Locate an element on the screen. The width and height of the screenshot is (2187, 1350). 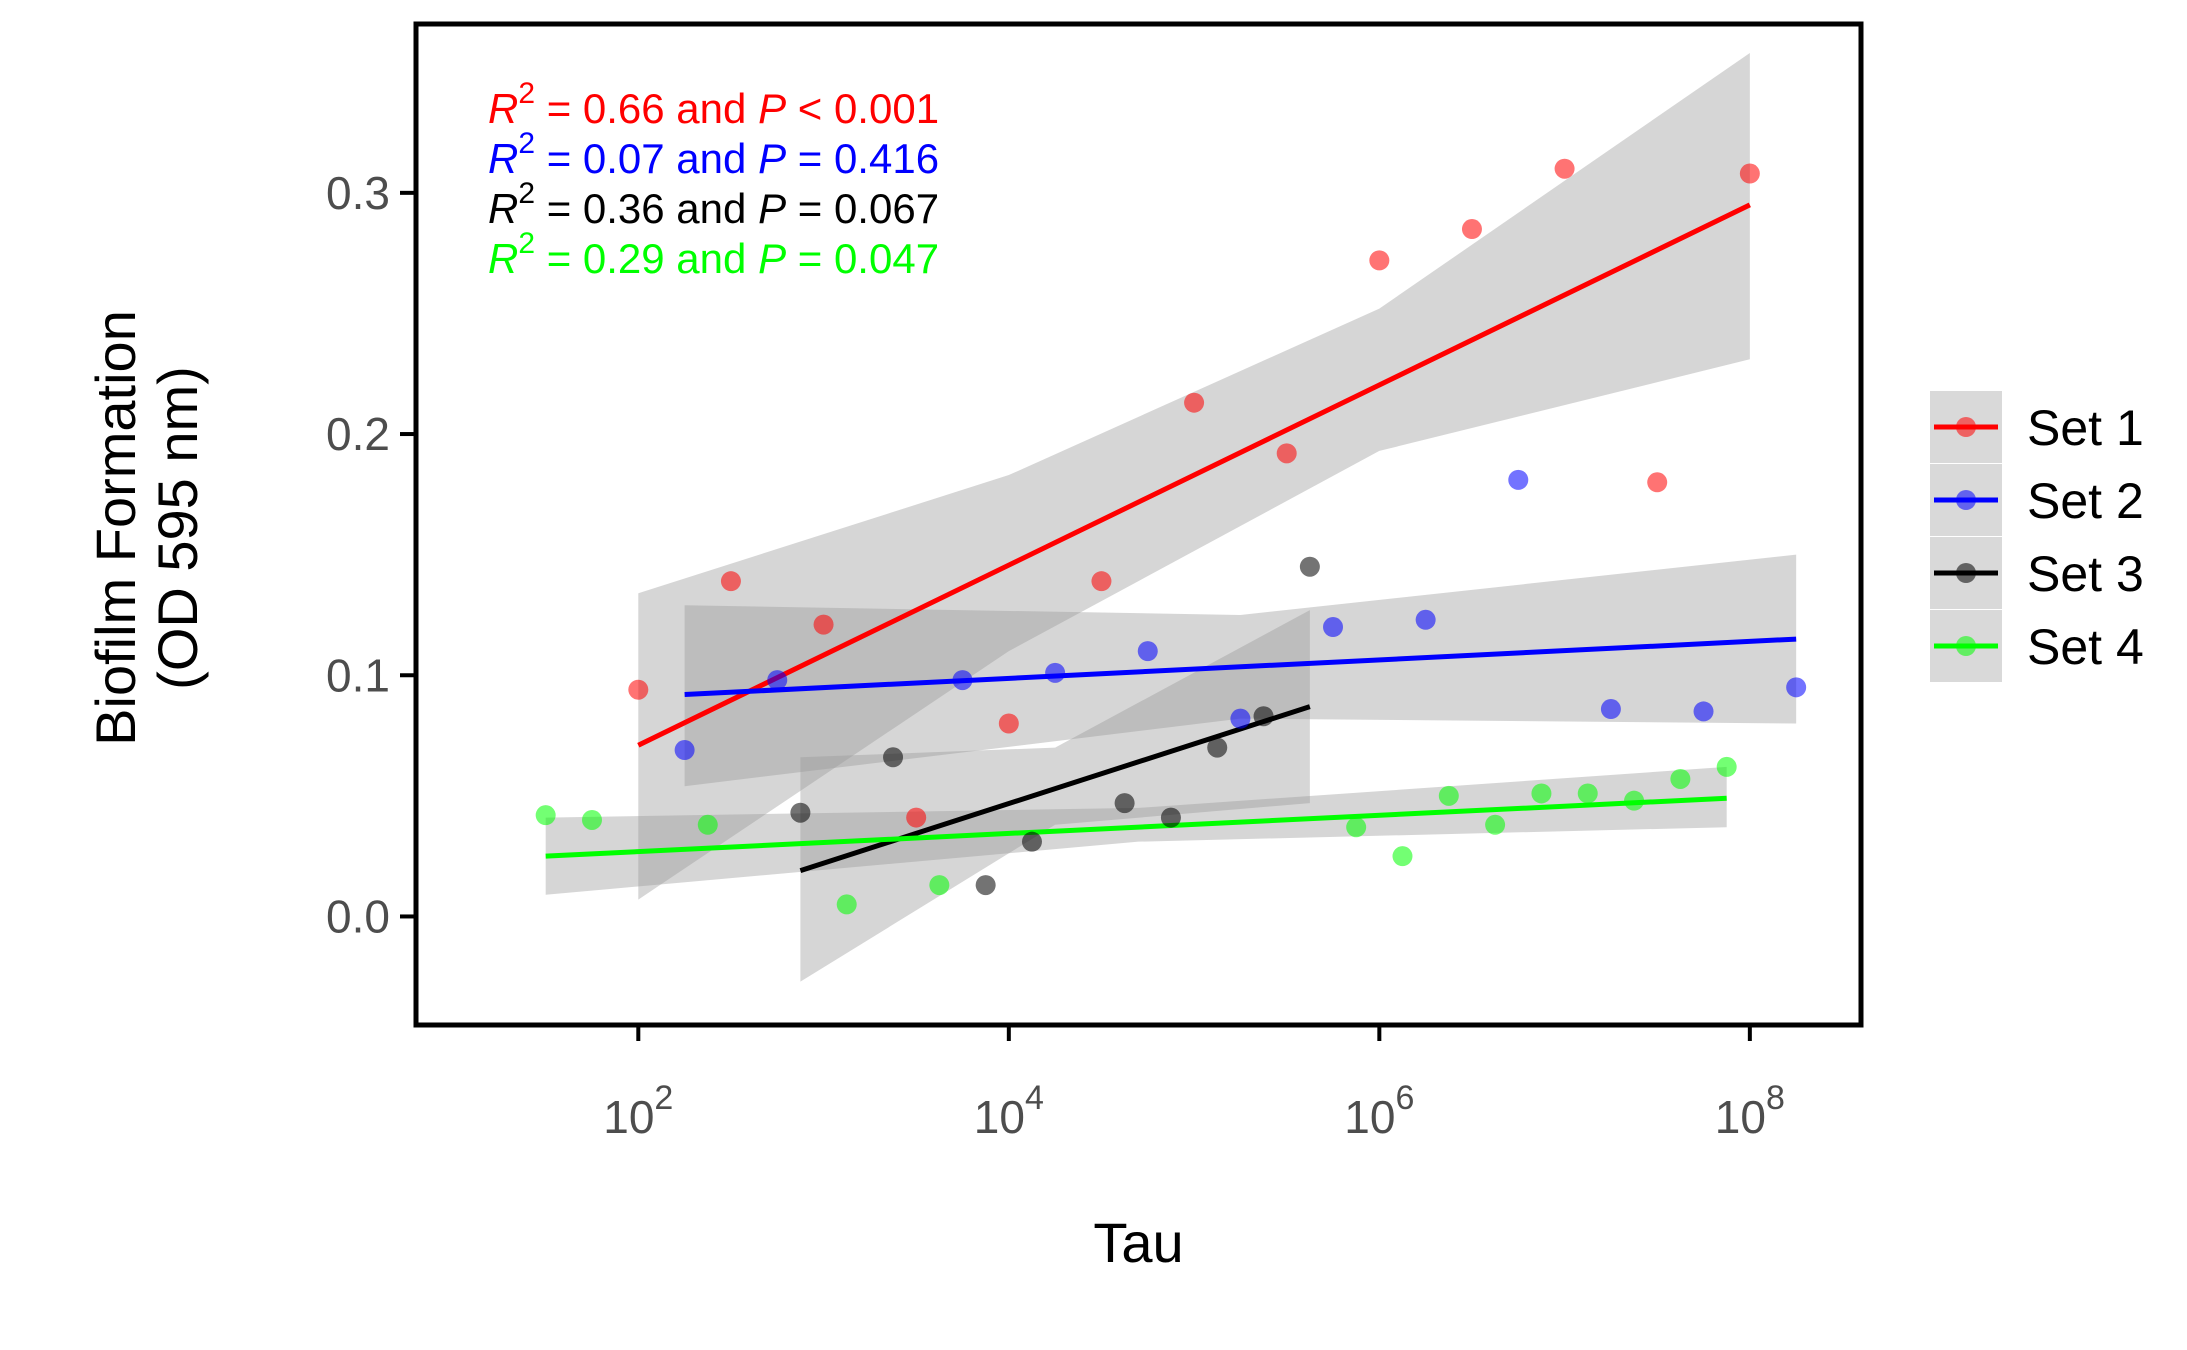
x-tick-label: 10² is located at coordinates (638, 1111).